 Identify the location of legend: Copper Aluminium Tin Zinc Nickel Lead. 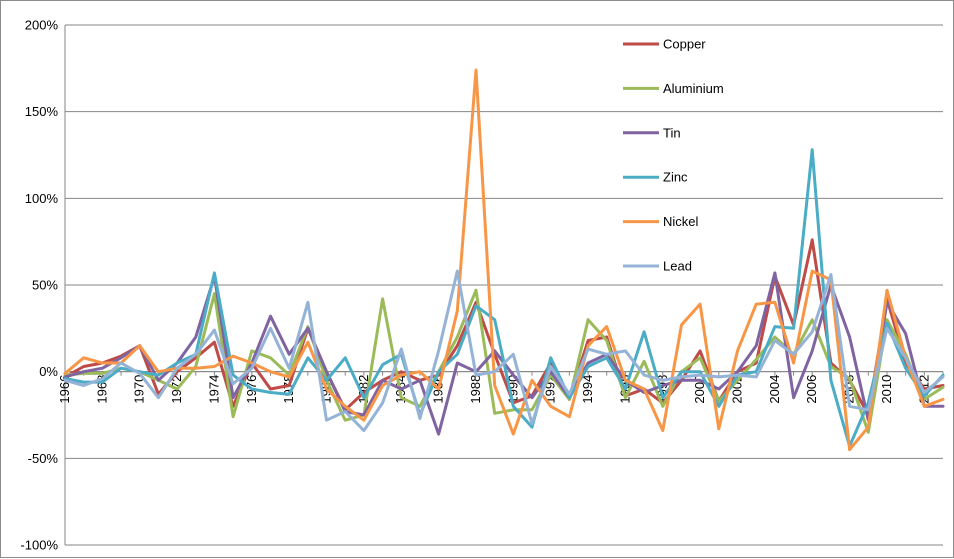
(673, 155).